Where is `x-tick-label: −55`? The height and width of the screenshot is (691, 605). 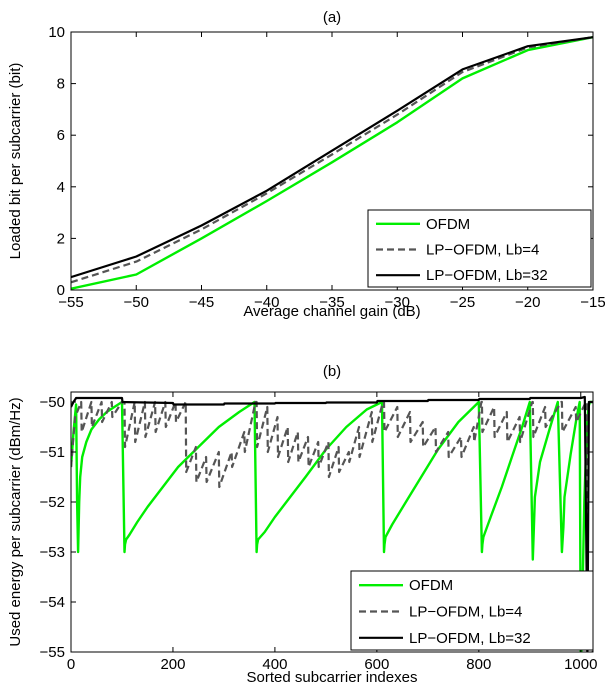
x-tick-label: −55 is located at coordinates (70, 302).